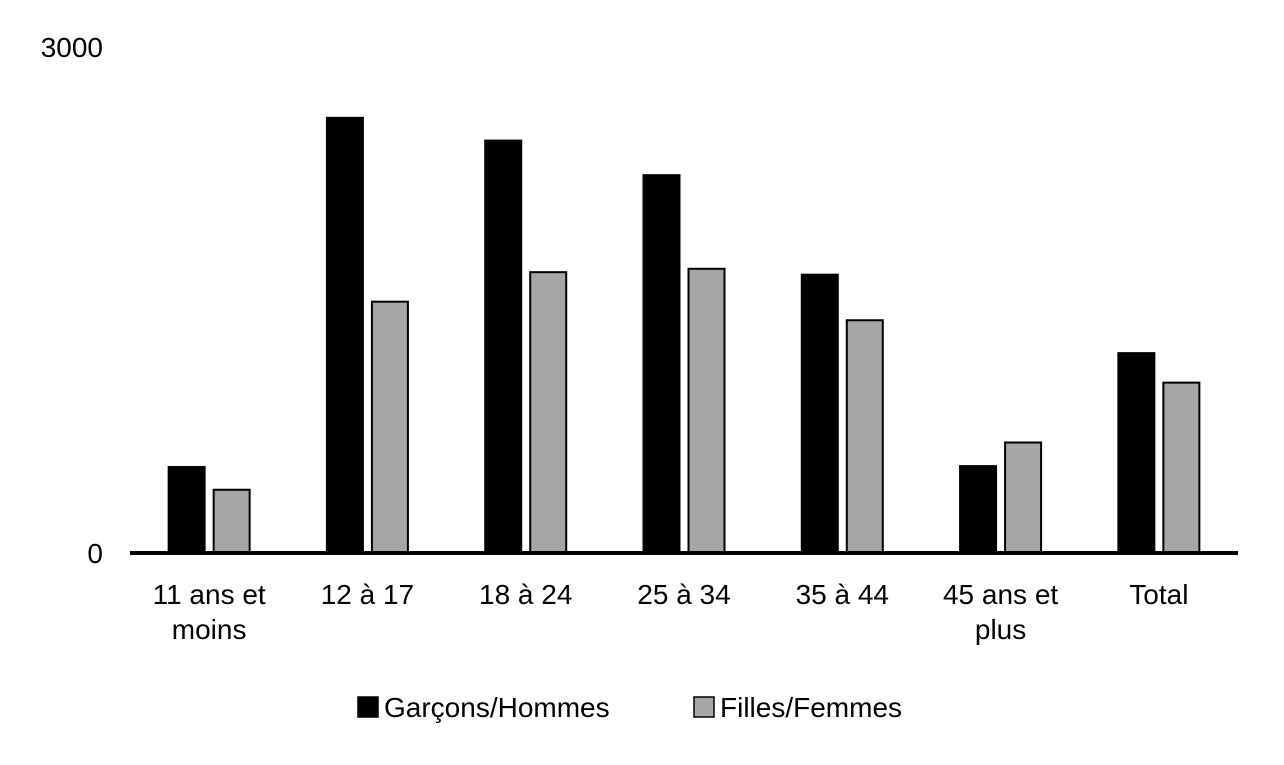 This screenshot has width=1284, height=765. What do you see at coordinates (1000, 629) in the screenshot?
I see `x-tick-label: plus` at bounding box center [1000, 629].